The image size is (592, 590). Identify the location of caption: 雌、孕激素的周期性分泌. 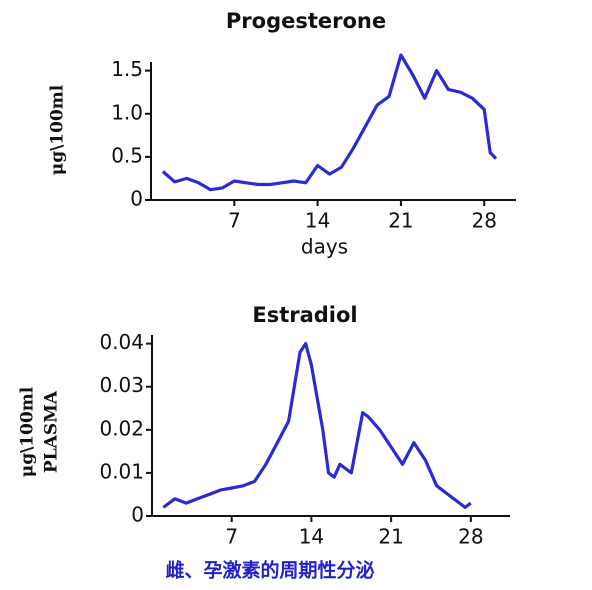
(269, 570).